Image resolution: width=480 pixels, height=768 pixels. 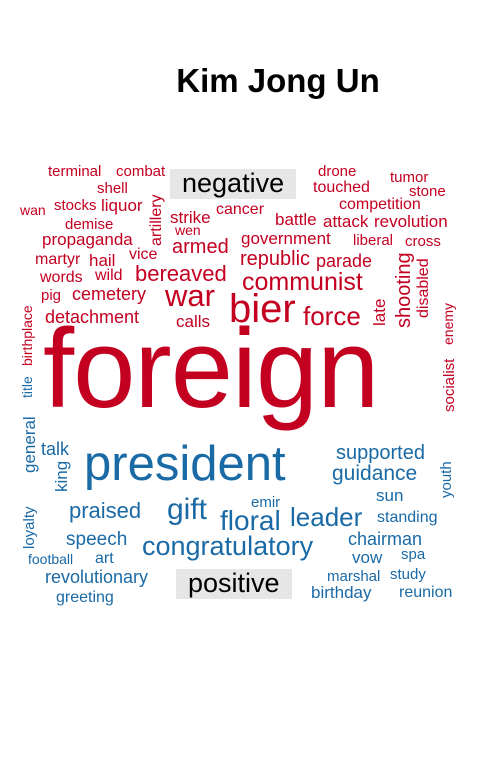 What do you see at coordinates (367, 557) in the screenshot?
I see `word: vow` at bounding box center [367, 557].